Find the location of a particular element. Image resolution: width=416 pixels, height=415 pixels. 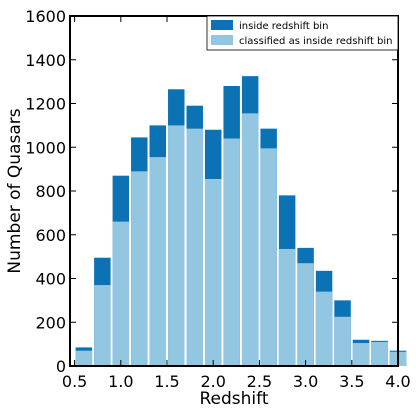

x-tick-label-0: 0.5 is located at coordinates (74, 381).